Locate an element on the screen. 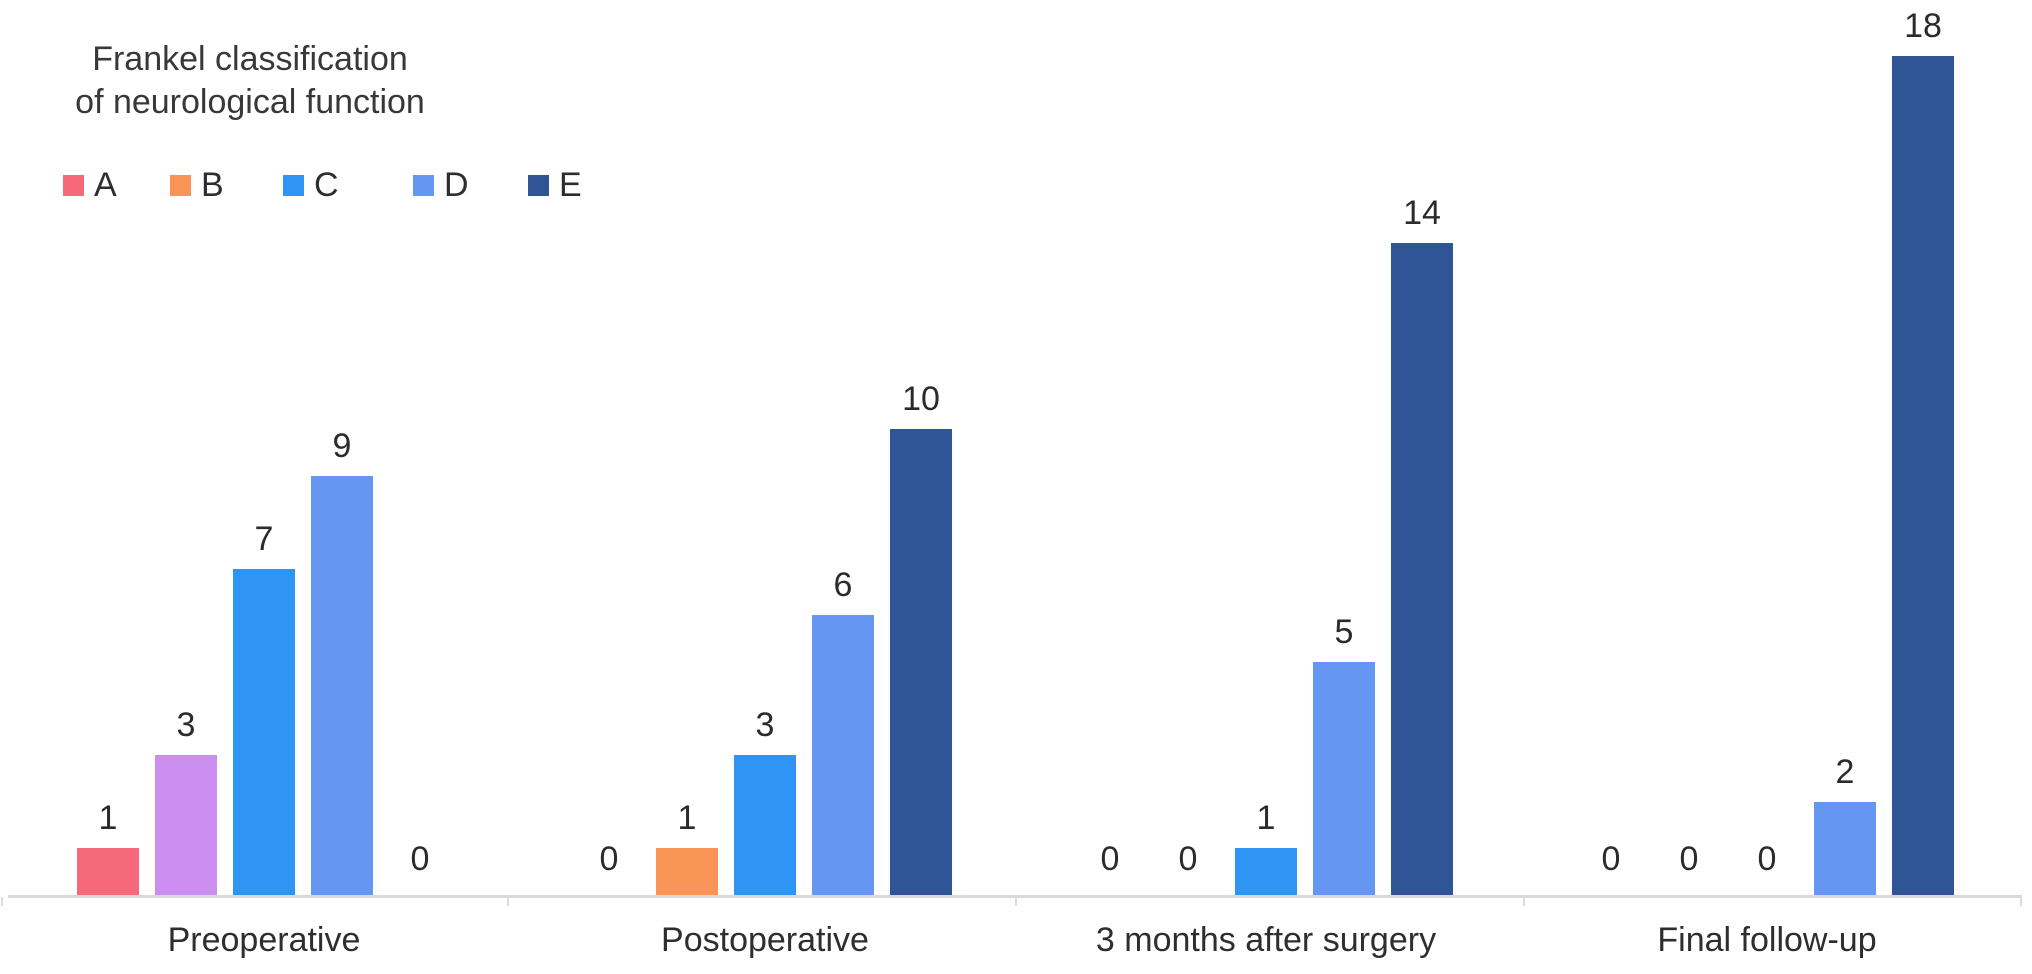 This screenshot has height=974, width=2032. chart-title-line-2: of neurological function is located at coordinates (250, 102).